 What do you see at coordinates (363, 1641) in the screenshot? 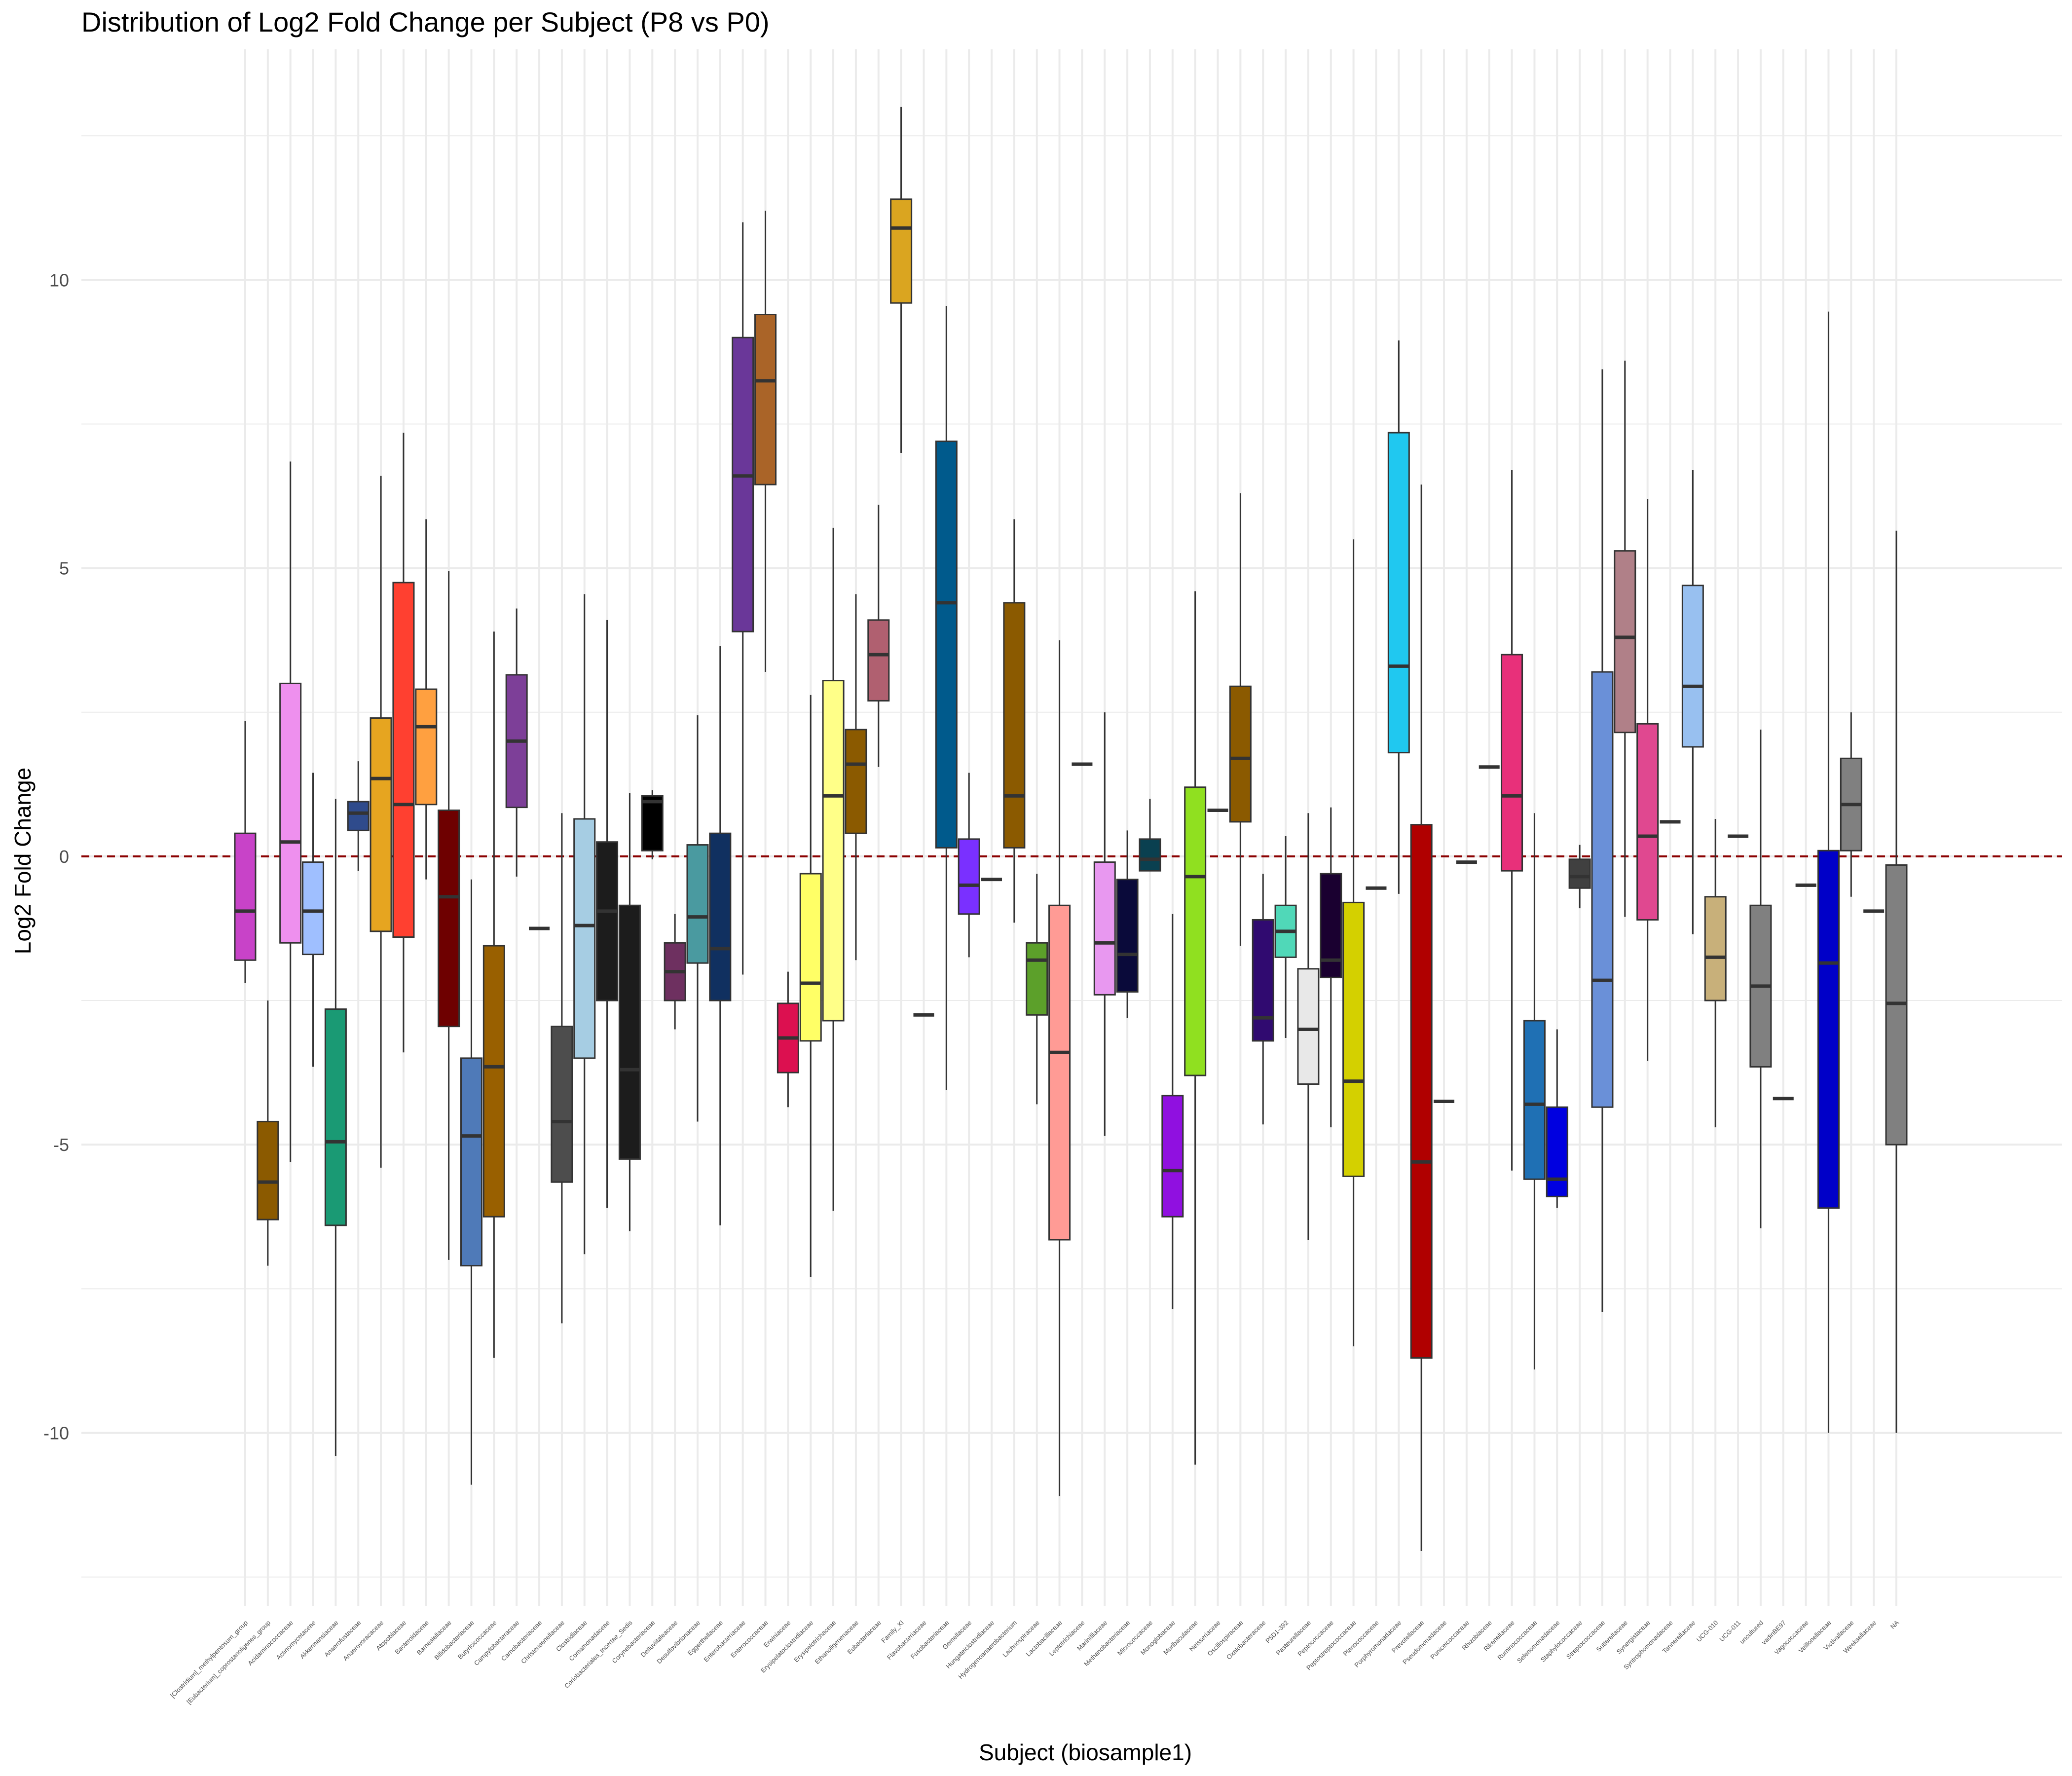
I see `x-tick-label: Anaerovoracaceae` at bounding box center [363, 1641].